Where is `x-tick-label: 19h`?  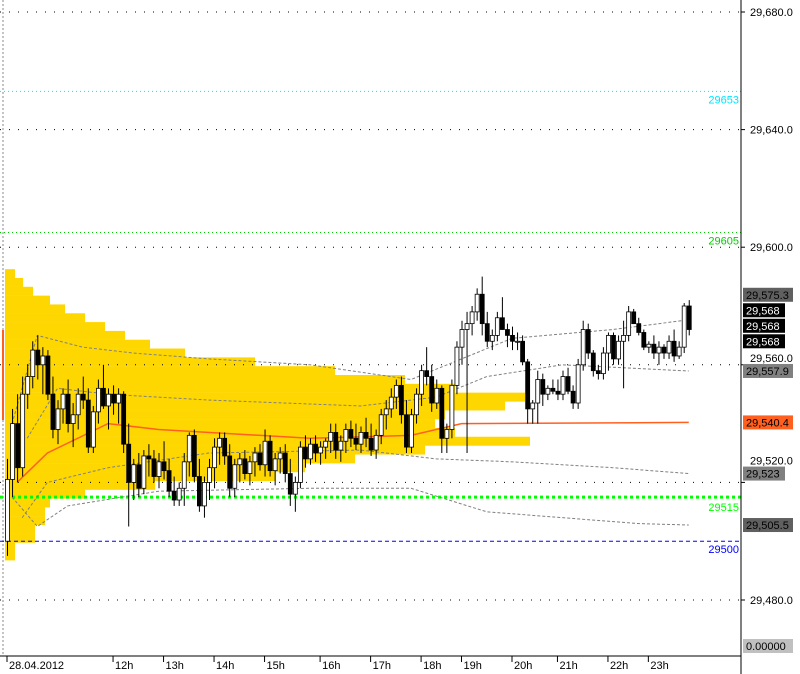
x-tick-label: 19h is located at coordinates (473, 666).